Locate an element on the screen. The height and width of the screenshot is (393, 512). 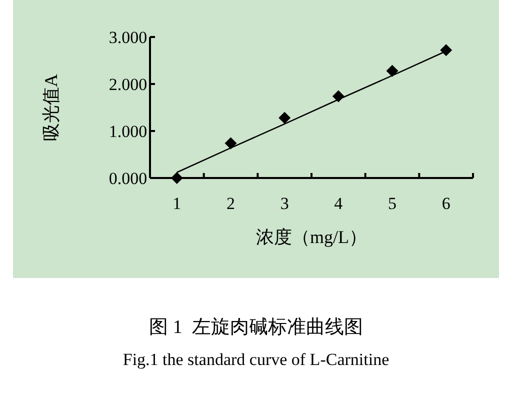
y-tick-label: 3.000 is located at coordinates (128, 37).